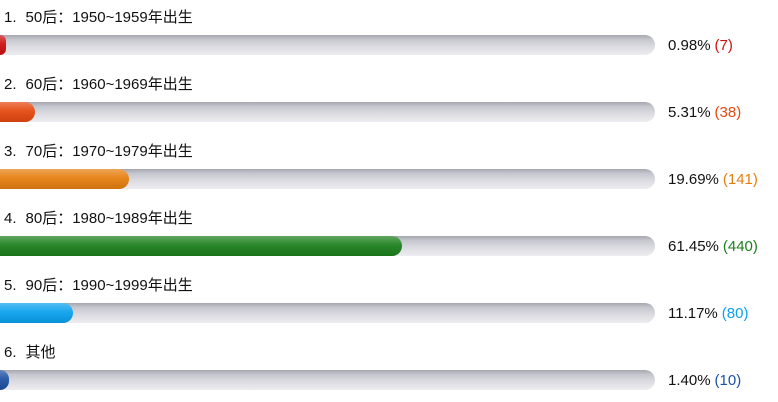 This screenshot has width=778, height=402. Describe the element at coordinates (109, 285) in the screenshot. I see `option-text: 90后：1990~1999年出生` at that location.